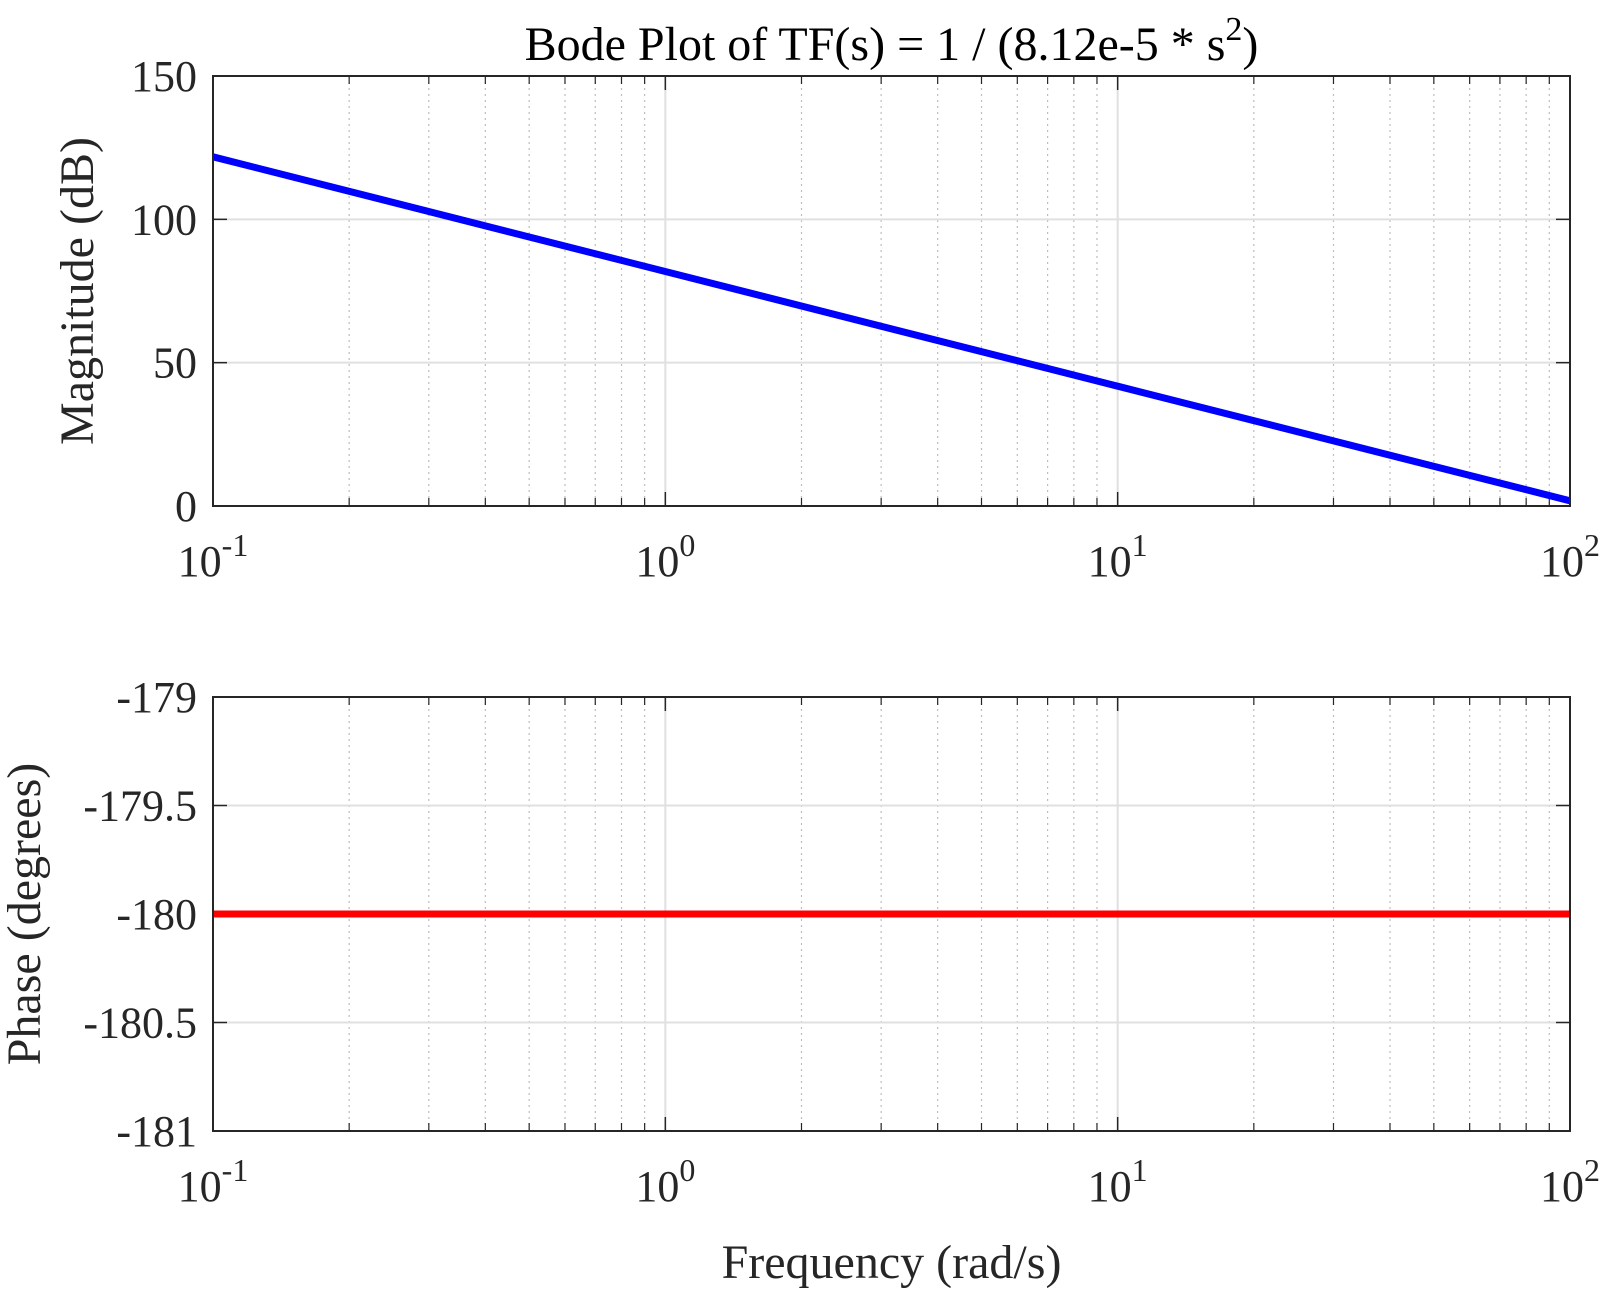 The width and height of the screenshot is (1605, 1289). Describe the element at coordinates (156, 697) in the screenshot. I see `phase-y-tick-label: -179` at that location.